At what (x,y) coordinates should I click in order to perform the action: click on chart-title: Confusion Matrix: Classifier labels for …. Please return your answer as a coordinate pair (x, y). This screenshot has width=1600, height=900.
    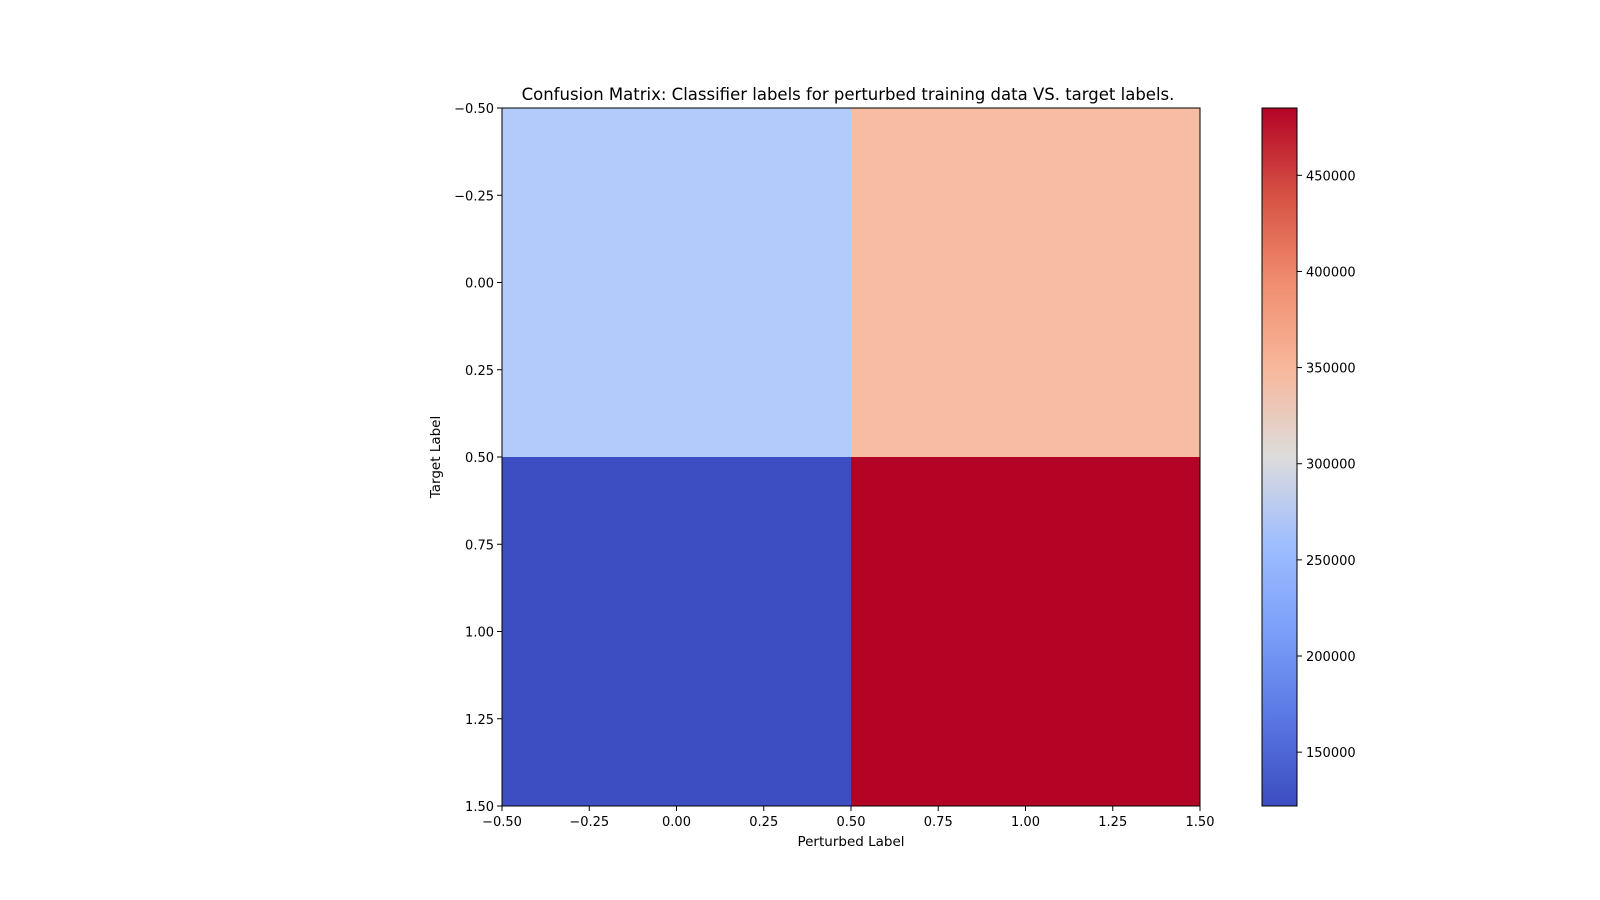
    Looking at the image, I should click on (848, 94).